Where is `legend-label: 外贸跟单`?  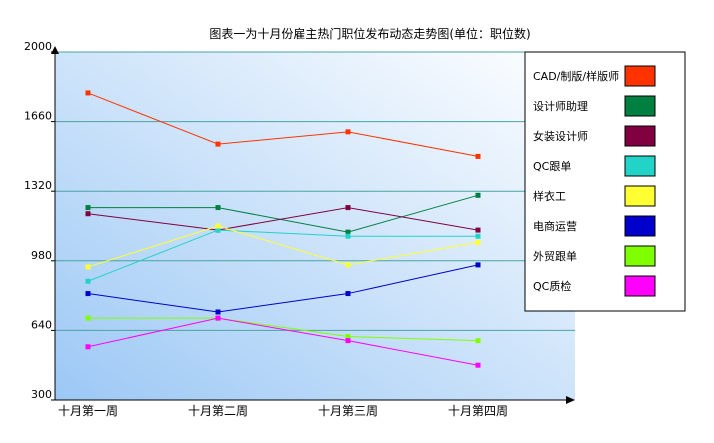 legend-label: 外贸跟单 is located at coordinates (555, 256).